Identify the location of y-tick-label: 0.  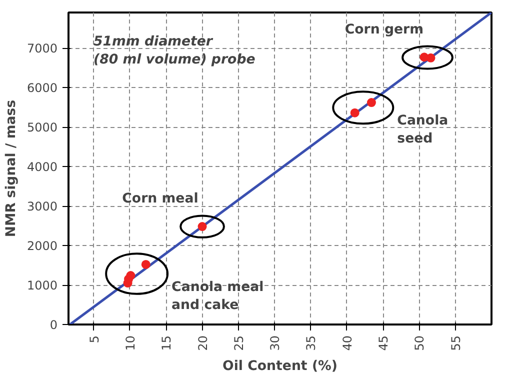
(54, 325).